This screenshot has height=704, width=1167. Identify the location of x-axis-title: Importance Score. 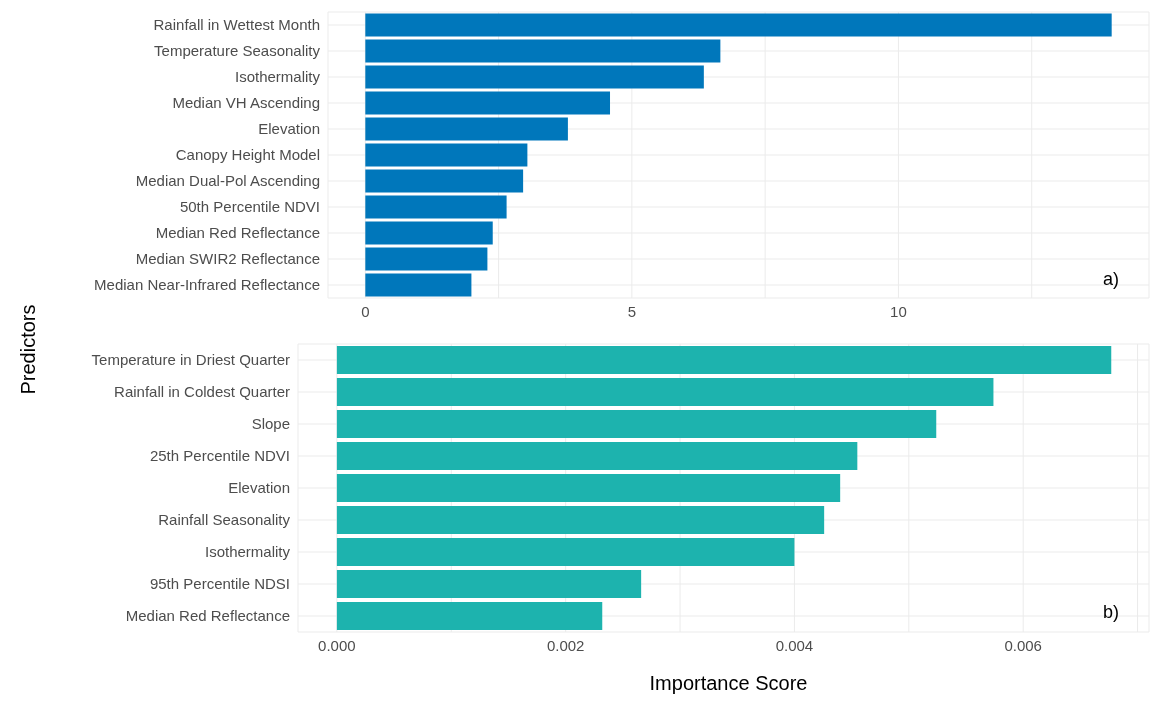
(728, 683).